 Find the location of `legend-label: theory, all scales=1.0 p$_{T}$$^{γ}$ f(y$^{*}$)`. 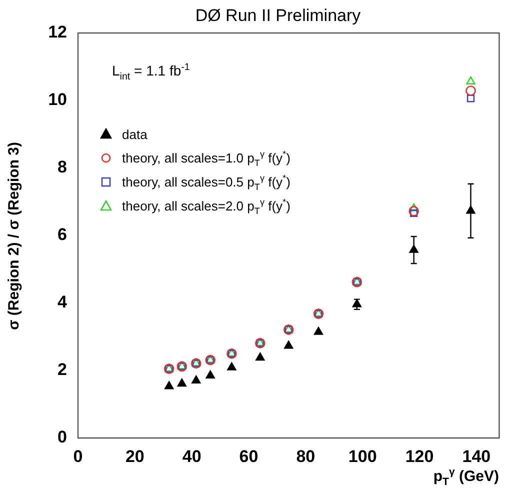

legend-label: theory, all scales=1.0 p$_{T}$$^{γ}$ f(y$^{*}$) is located at coordinates (206, 158).